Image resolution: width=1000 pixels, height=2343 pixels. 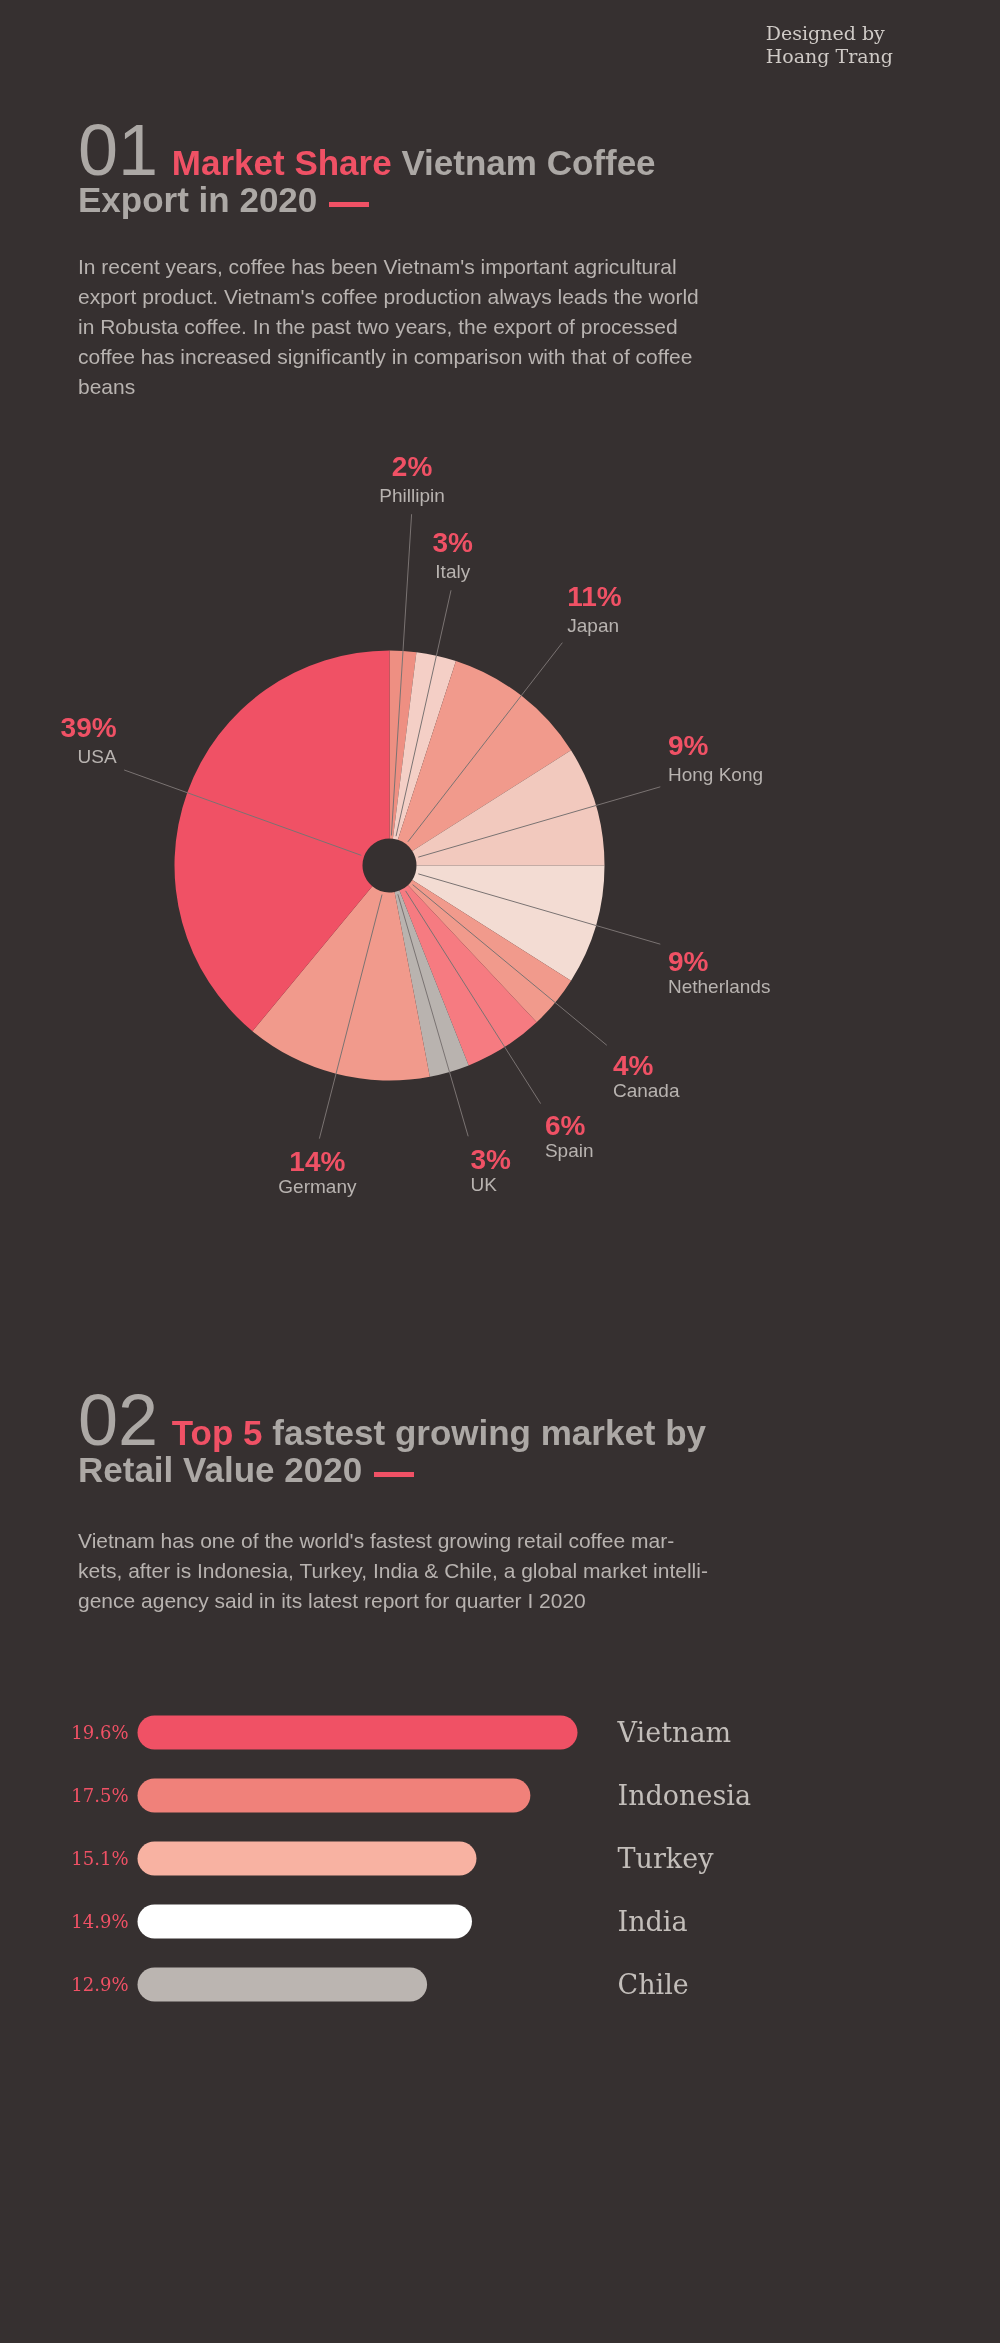 What do you see at coordinates (719, 987) in the screenshot?
I see `slice-label: Netherlands` at bounding box center [719, 987].